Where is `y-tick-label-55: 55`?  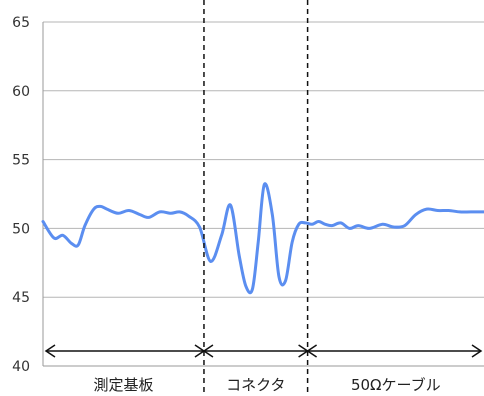 y-tick-label-55: 55 is located at coordinates (21, 161).